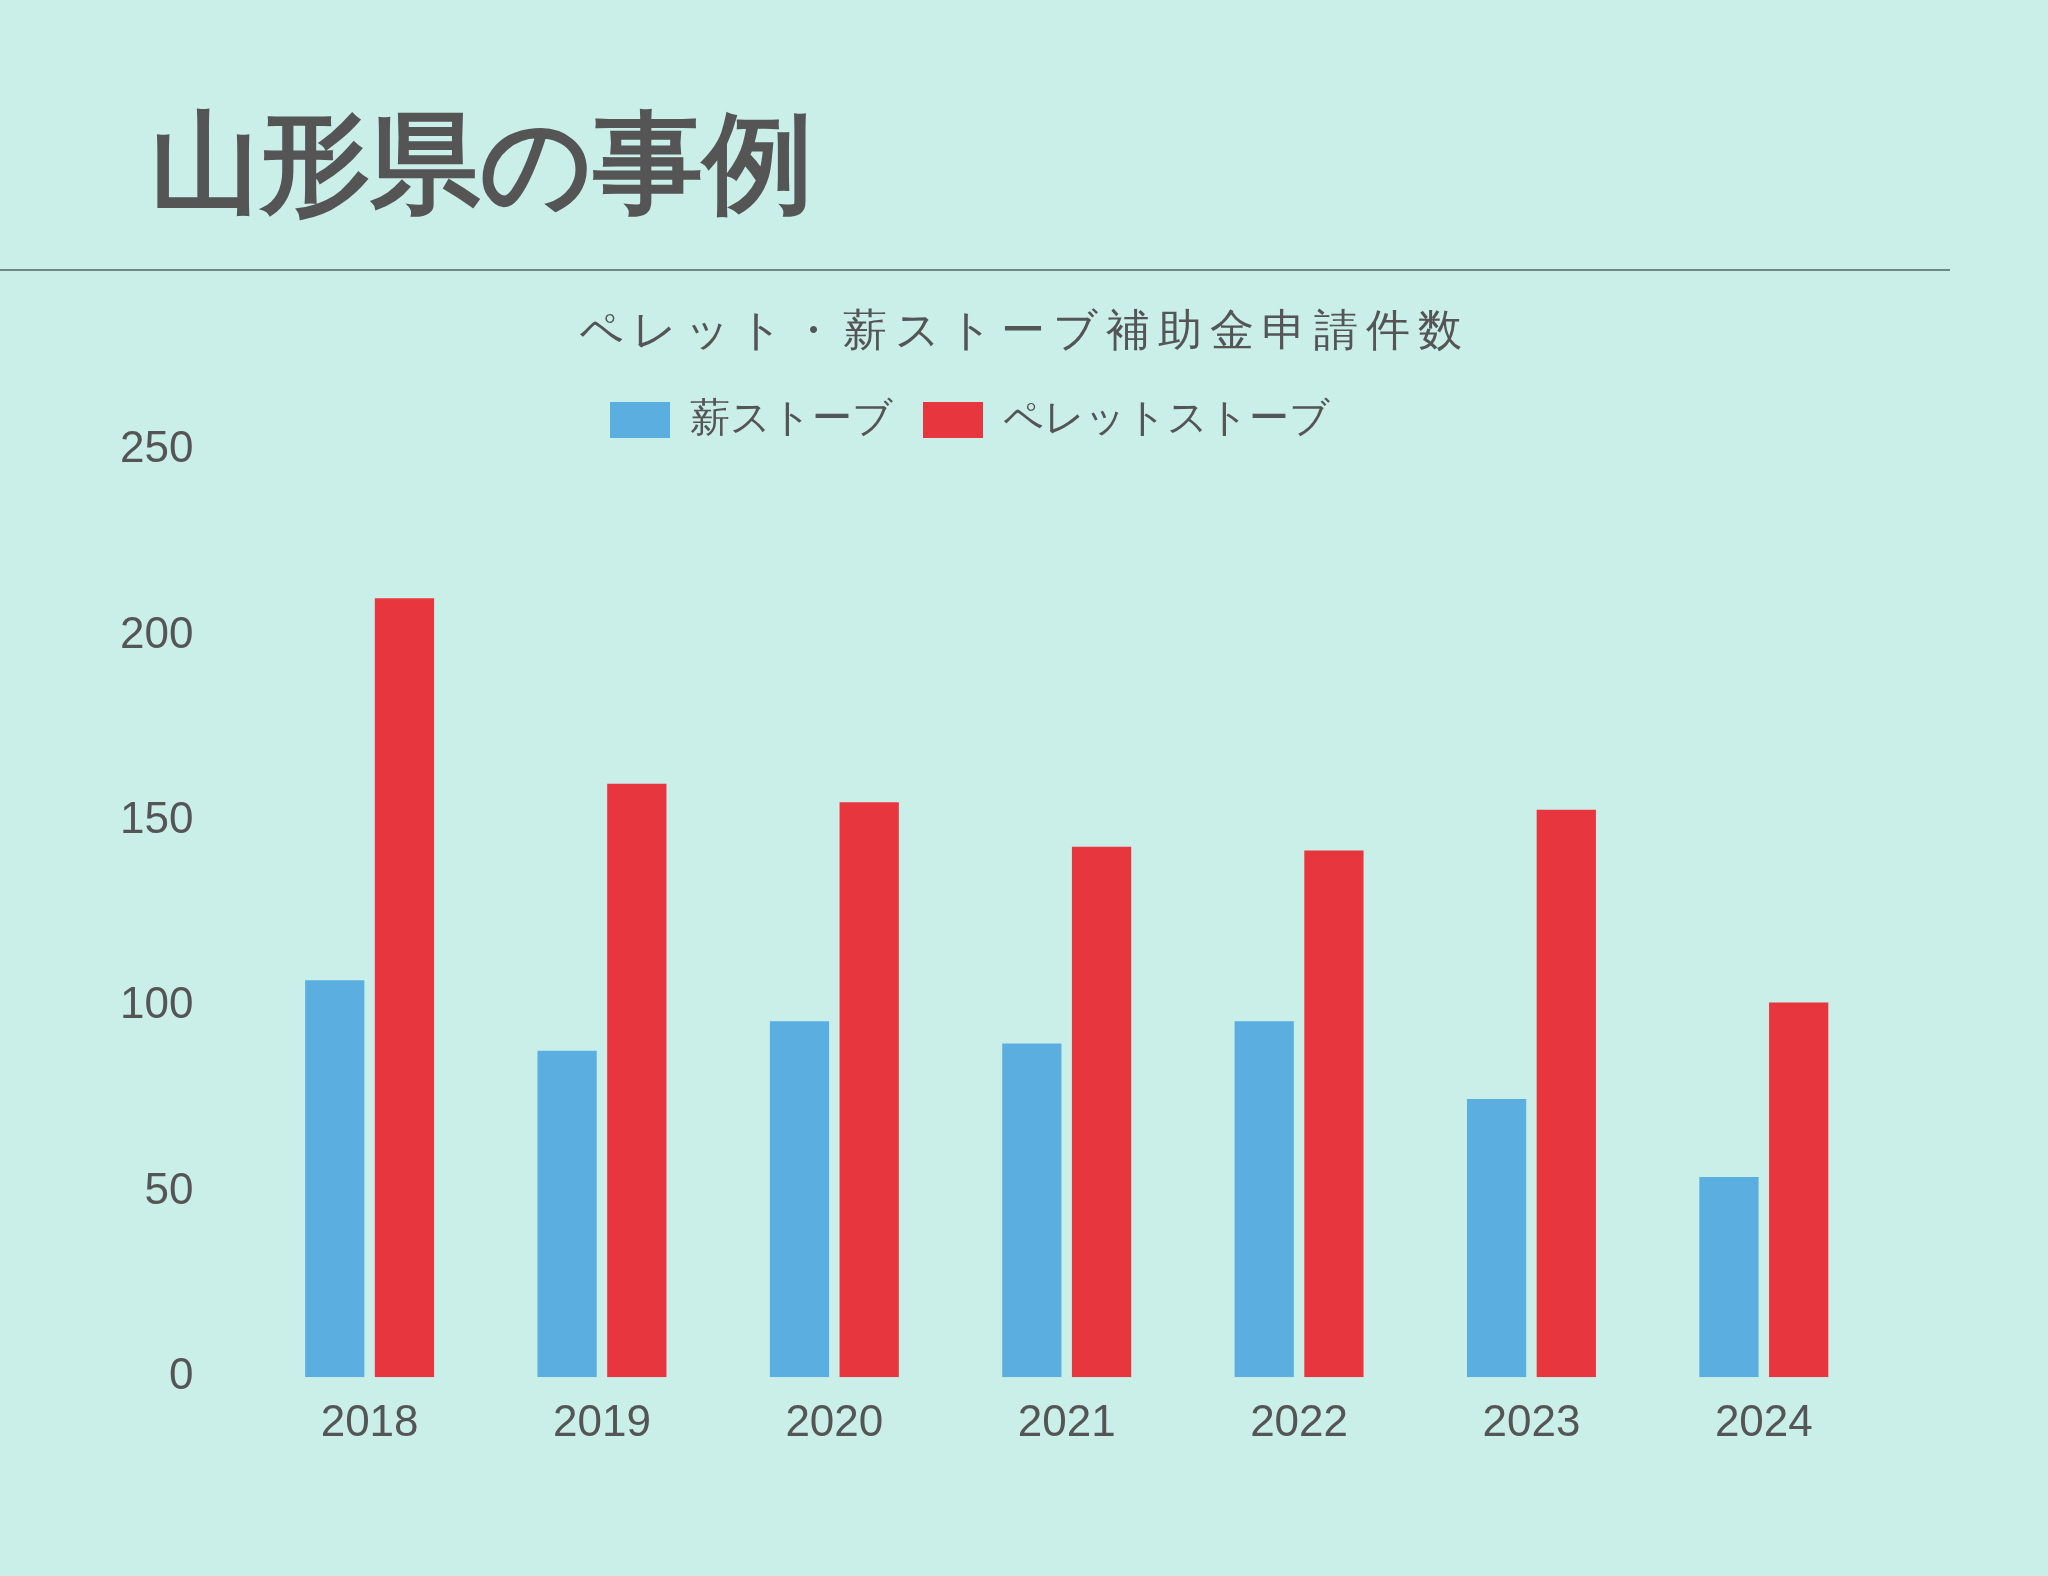  I want to click on y-tick-label: 250, so click(156, 447).